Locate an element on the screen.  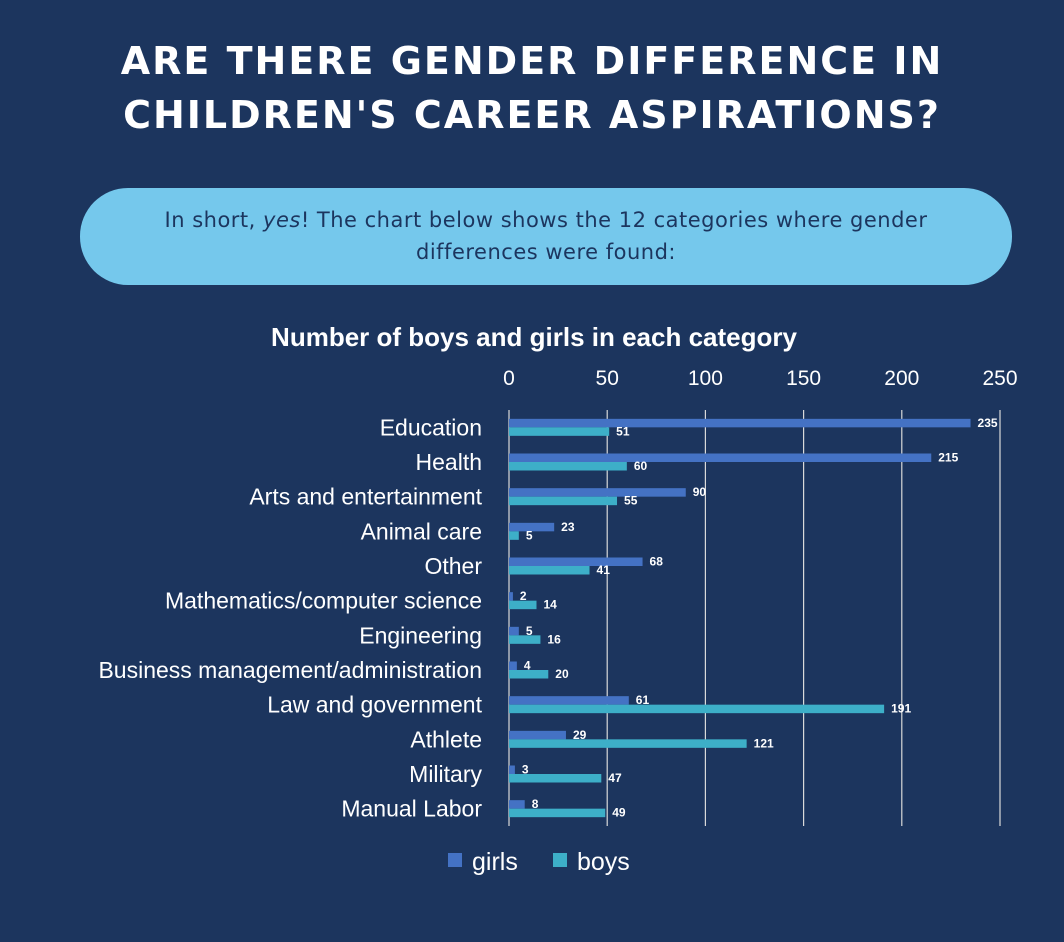
data-label-boys: 20 is located at coordinates (562, 674).